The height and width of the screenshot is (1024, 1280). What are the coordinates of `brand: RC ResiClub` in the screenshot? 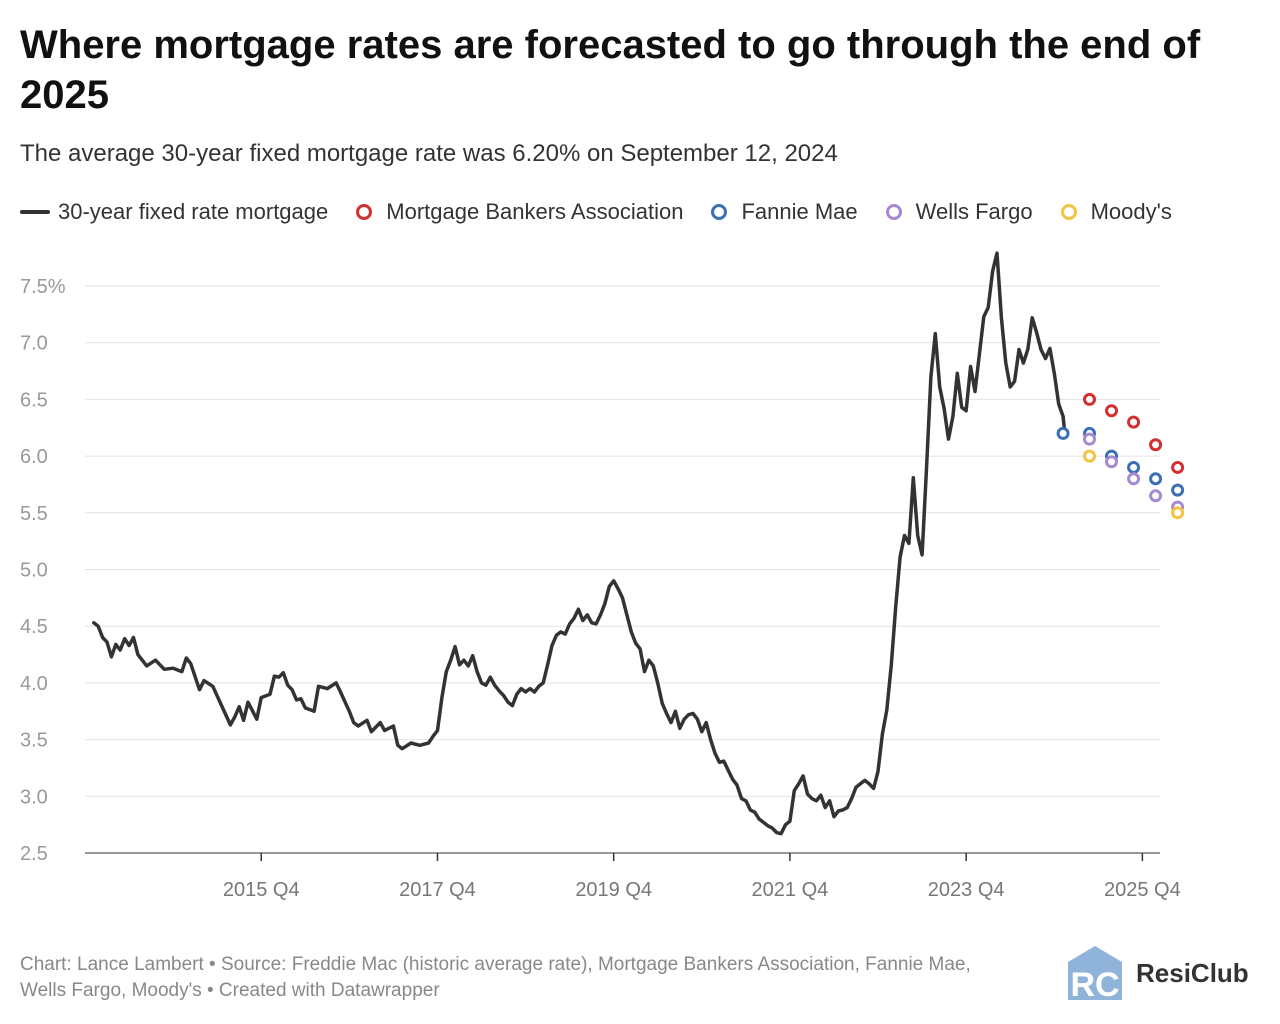 It's located at (1156, 973).